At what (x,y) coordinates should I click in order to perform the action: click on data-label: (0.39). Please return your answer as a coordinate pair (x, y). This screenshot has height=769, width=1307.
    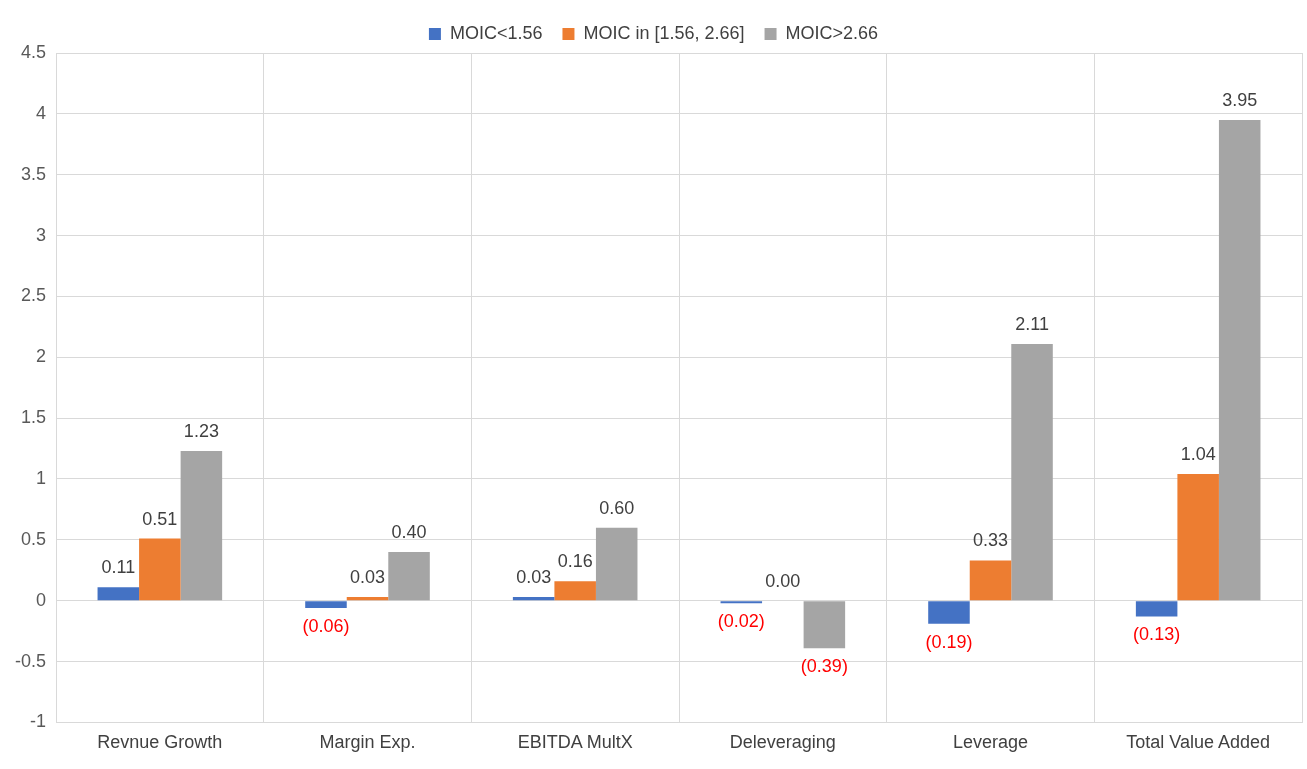
    Looking at the image, I should click on (824, 666).